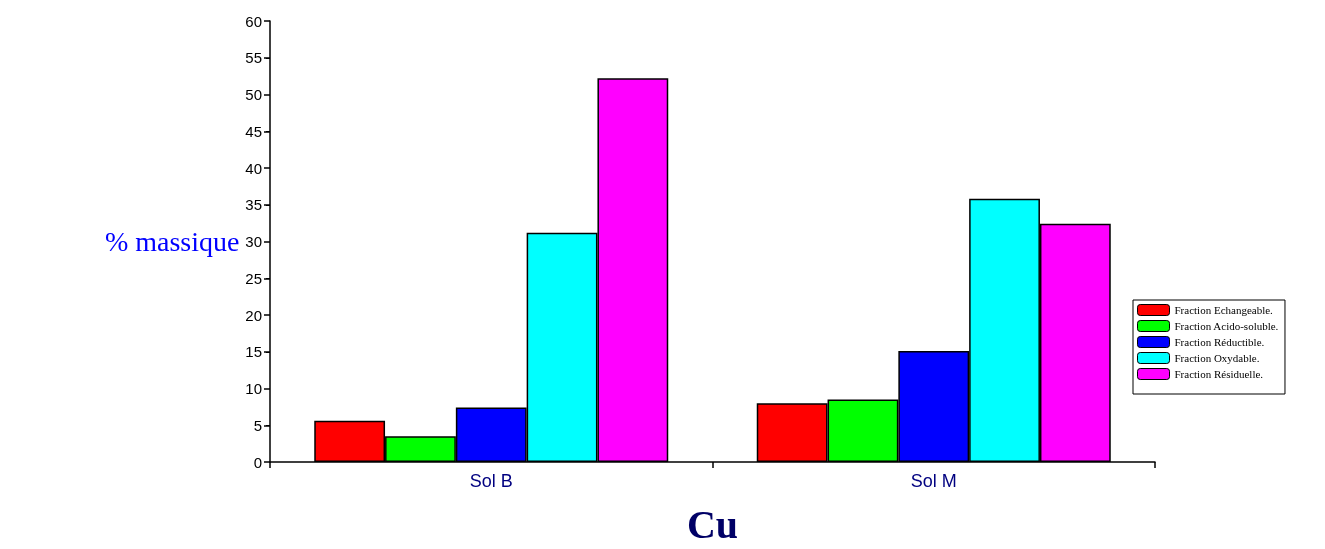  Describe the element at coordinates (253, 278) in the screenshot. I see `y-tick-label: 25` at that location.